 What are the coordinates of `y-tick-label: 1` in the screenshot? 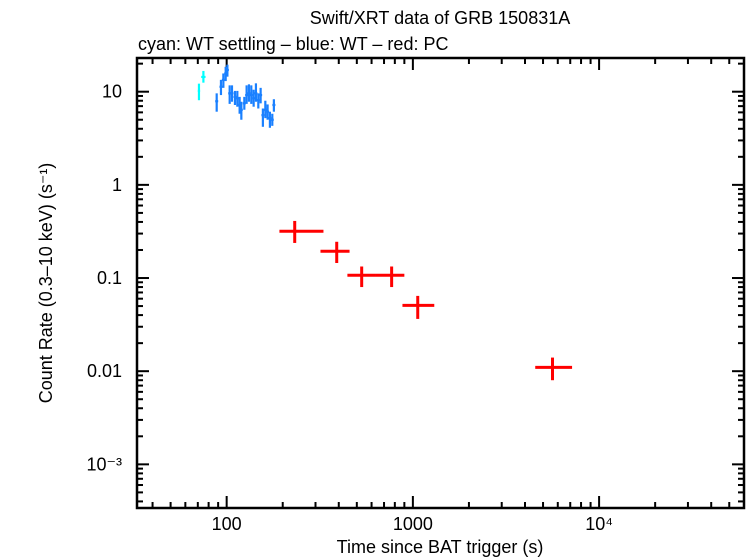 It's located at (117, 185).